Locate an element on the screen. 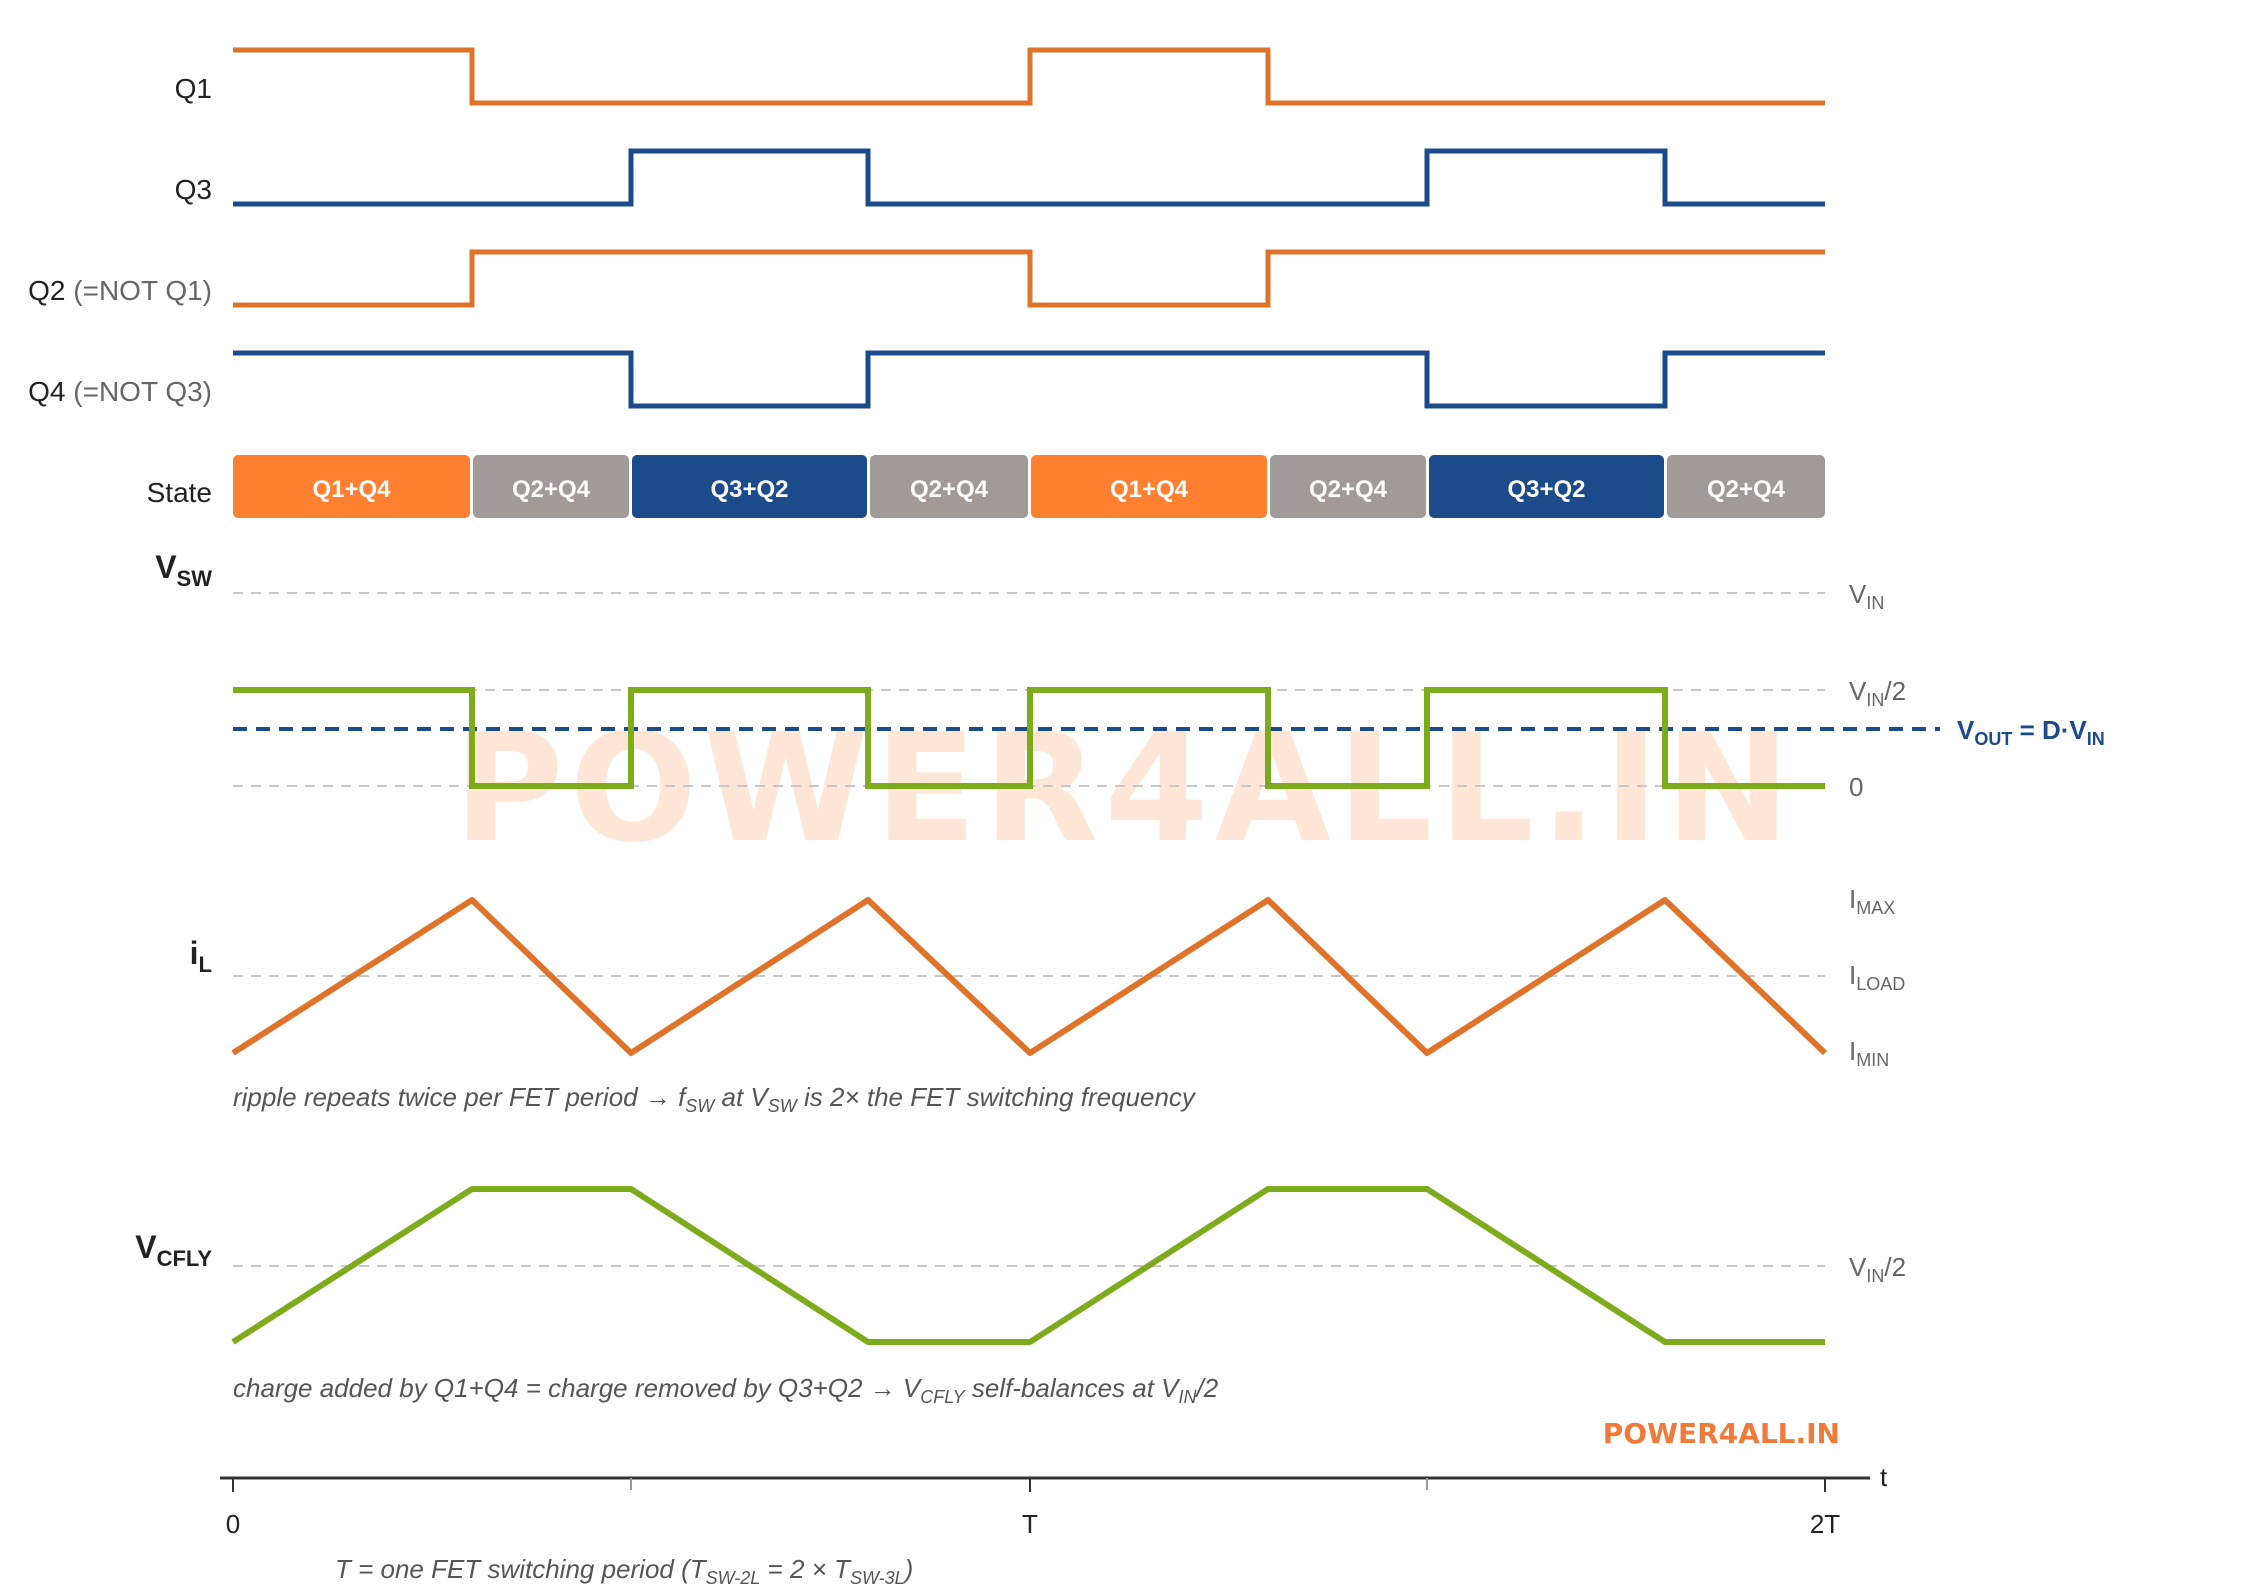  vout-label-v: V is located at coordinates (1966, 730).